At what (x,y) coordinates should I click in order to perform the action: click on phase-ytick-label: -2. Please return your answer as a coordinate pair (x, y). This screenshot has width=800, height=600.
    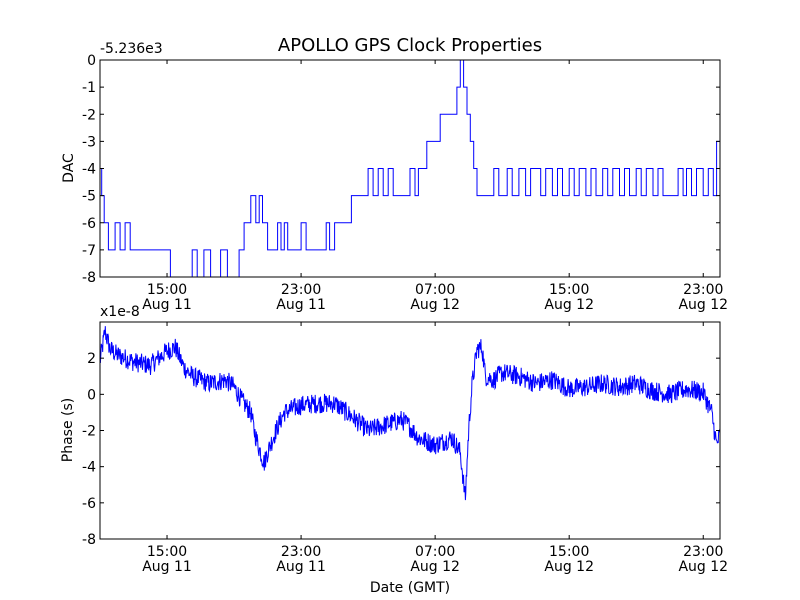
    Looking at the image, I should click on (89, 432).